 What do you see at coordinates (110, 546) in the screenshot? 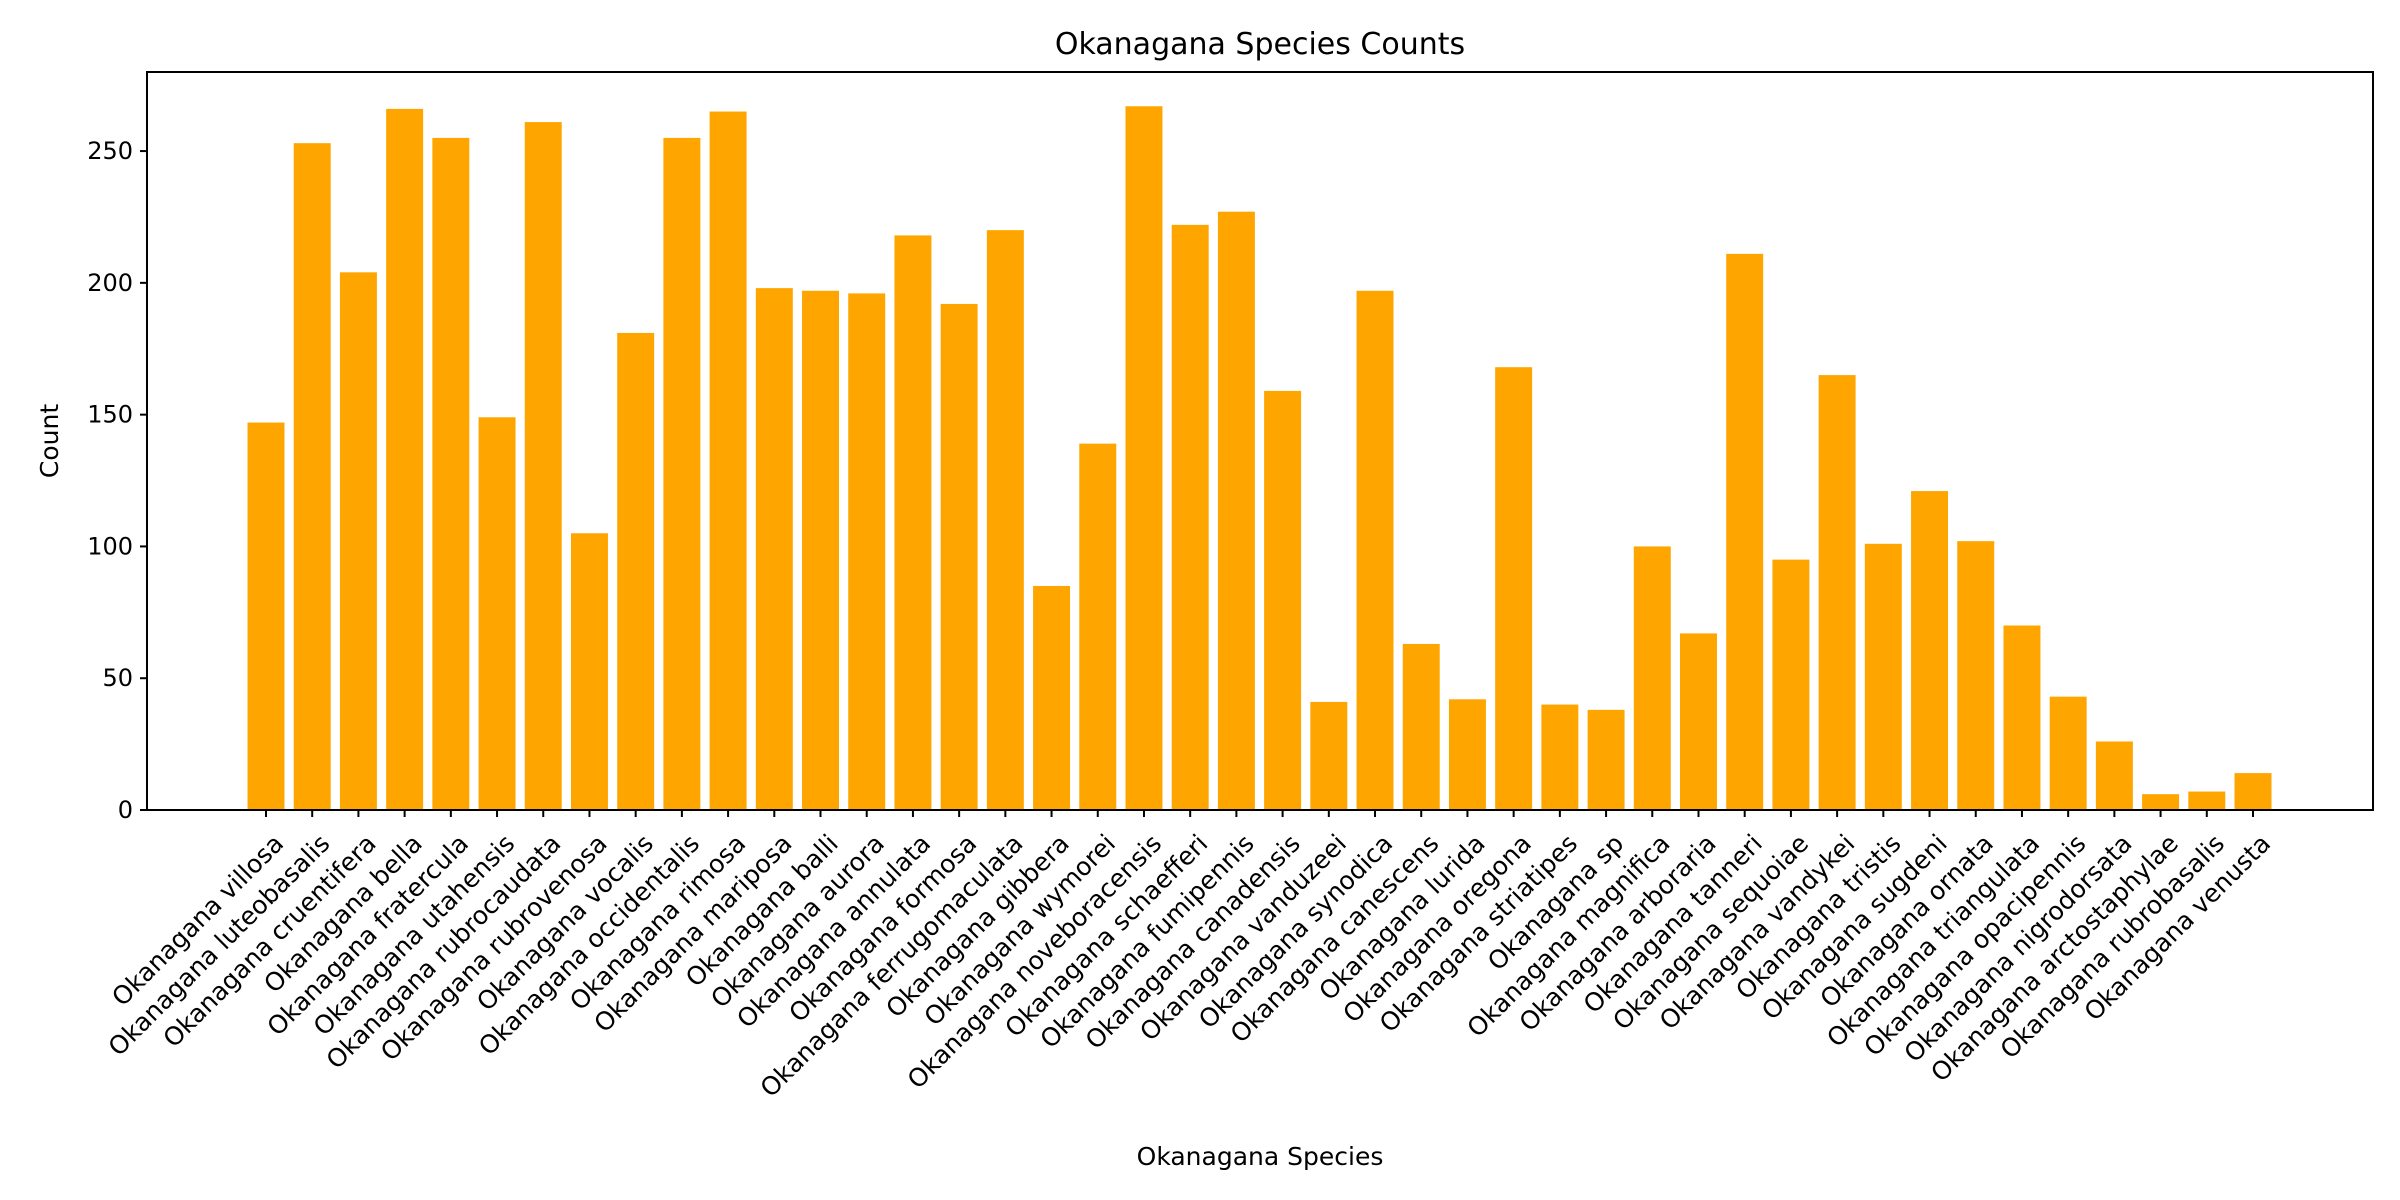
I see `y-tick-label-2: 100` at bounding box center [110, 546].